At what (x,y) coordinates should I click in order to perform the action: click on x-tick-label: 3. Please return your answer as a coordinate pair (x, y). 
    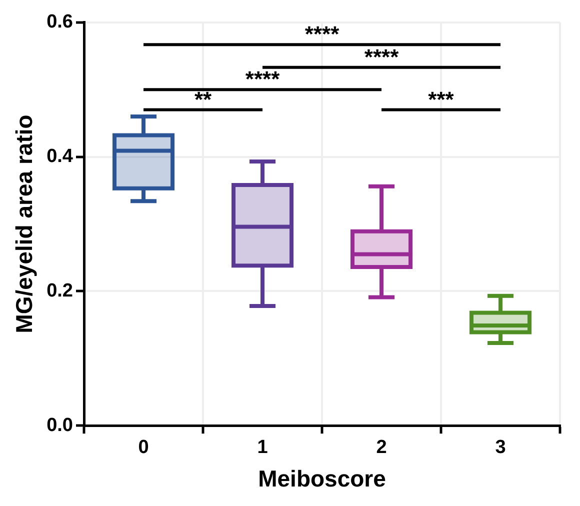
    Looking at the image, I should click on (500, 447).